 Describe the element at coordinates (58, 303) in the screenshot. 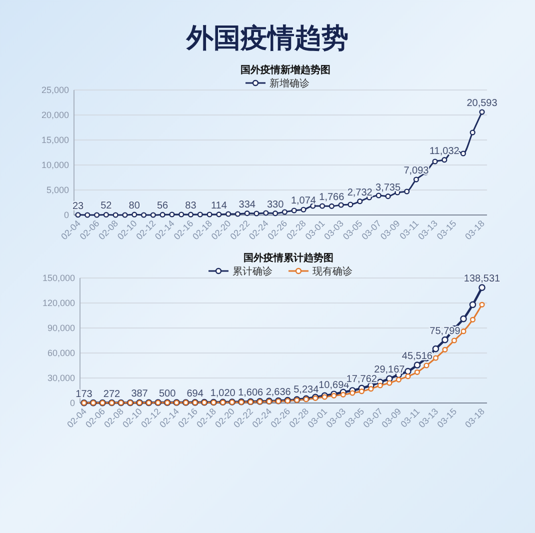

I see `y-tick-label: 120,000` at that location.